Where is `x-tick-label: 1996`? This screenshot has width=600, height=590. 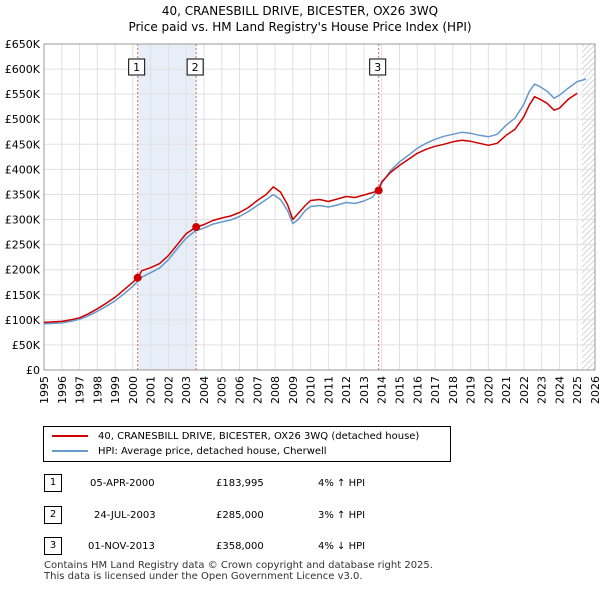
x-tick-label: 1996 is located at coordinates (62, 390).